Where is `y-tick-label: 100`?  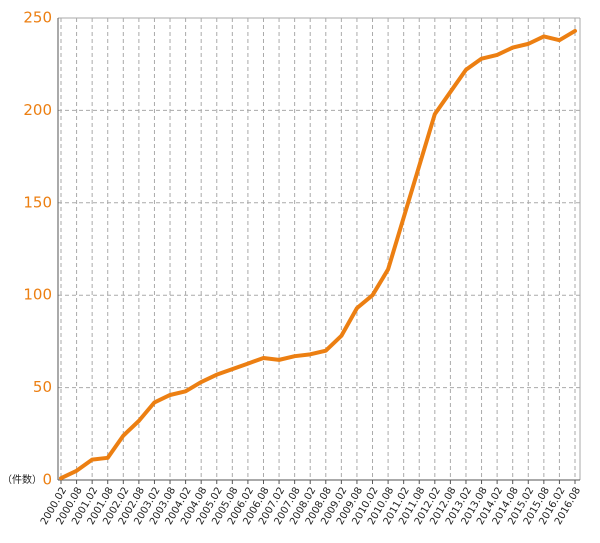
y-tick-label: 100 is located at coordinates (37, 295).